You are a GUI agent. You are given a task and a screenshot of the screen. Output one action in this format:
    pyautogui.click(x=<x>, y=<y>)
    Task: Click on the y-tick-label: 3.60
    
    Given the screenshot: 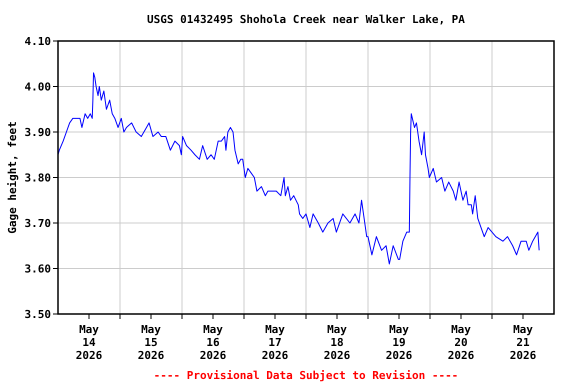 What is the action you would take?
    pyautogui.click(x=37, y=269)
    